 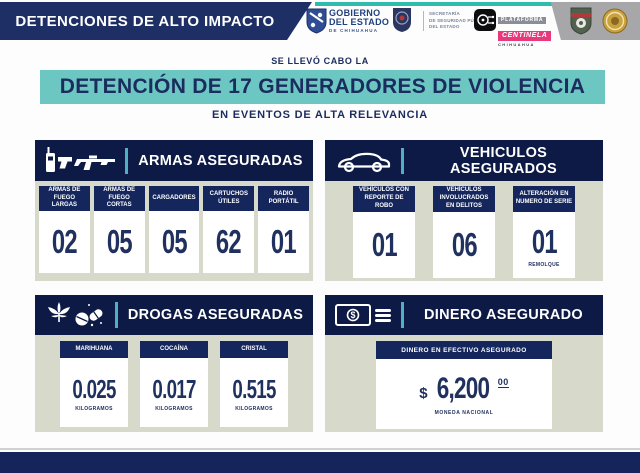 What do you see at coordinates (94, 162) in the screenshot?
I see `rifle-icon` at bounding box center [94, 162].